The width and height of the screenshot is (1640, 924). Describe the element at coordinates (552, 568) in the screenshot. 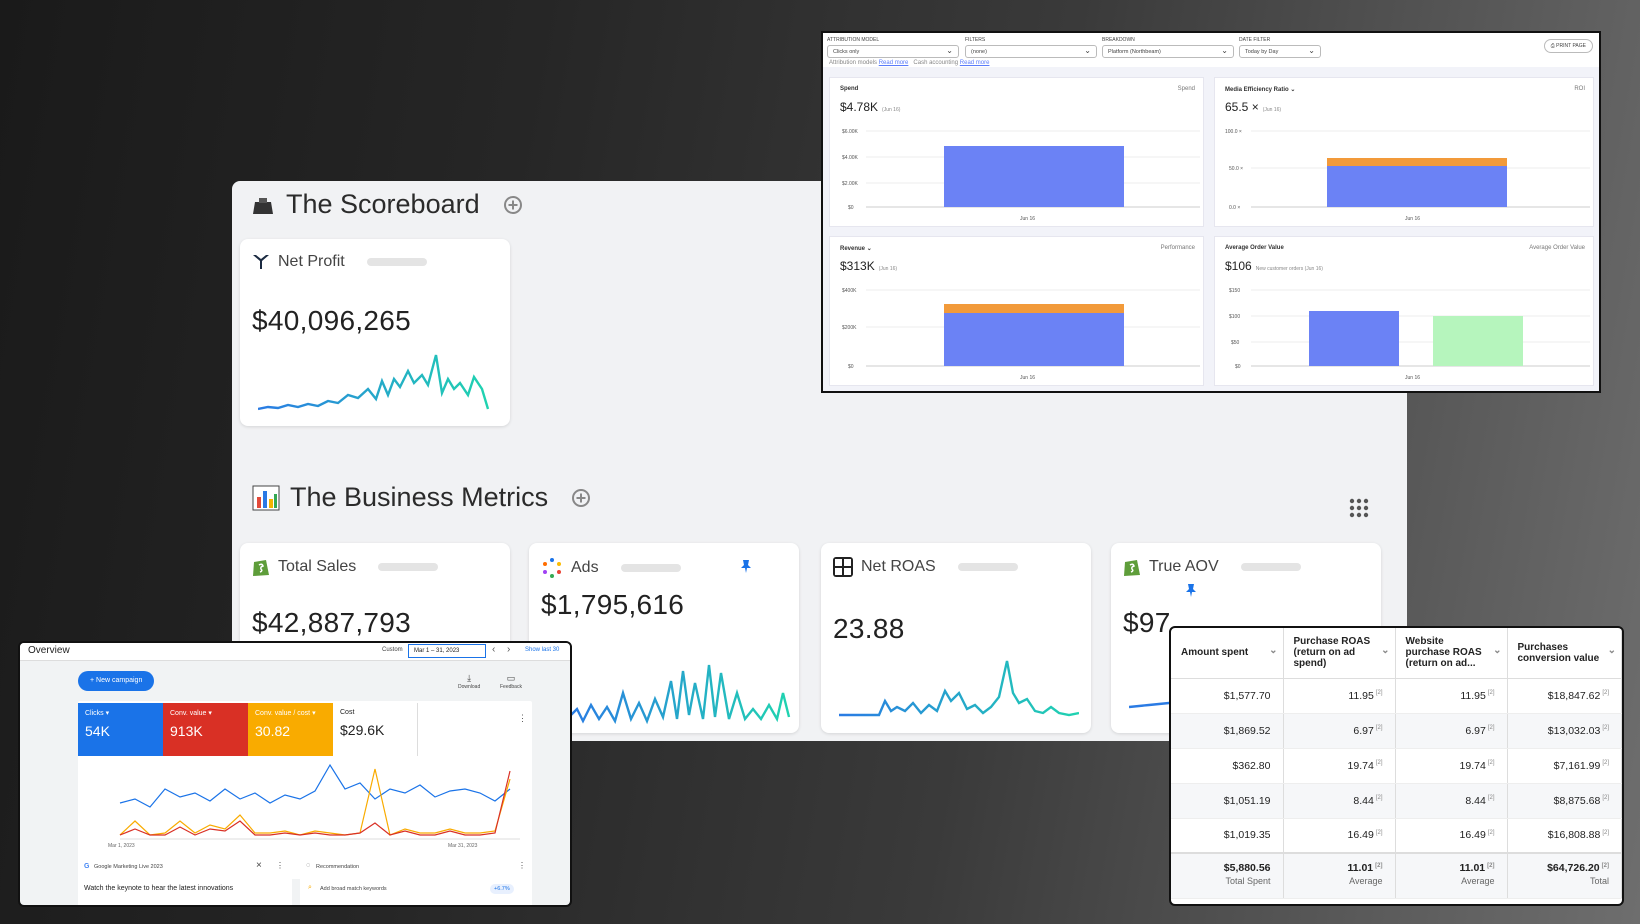

I see `ads-logo-icon` at that location.